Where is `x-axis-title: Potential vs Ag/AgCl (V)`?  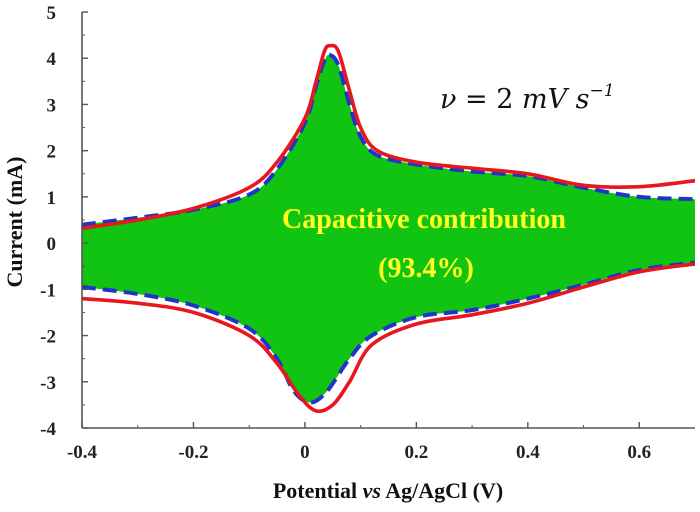 x-axis-title: Potential vs Ag/AgCl (V) is located at coordinates (388, 490).